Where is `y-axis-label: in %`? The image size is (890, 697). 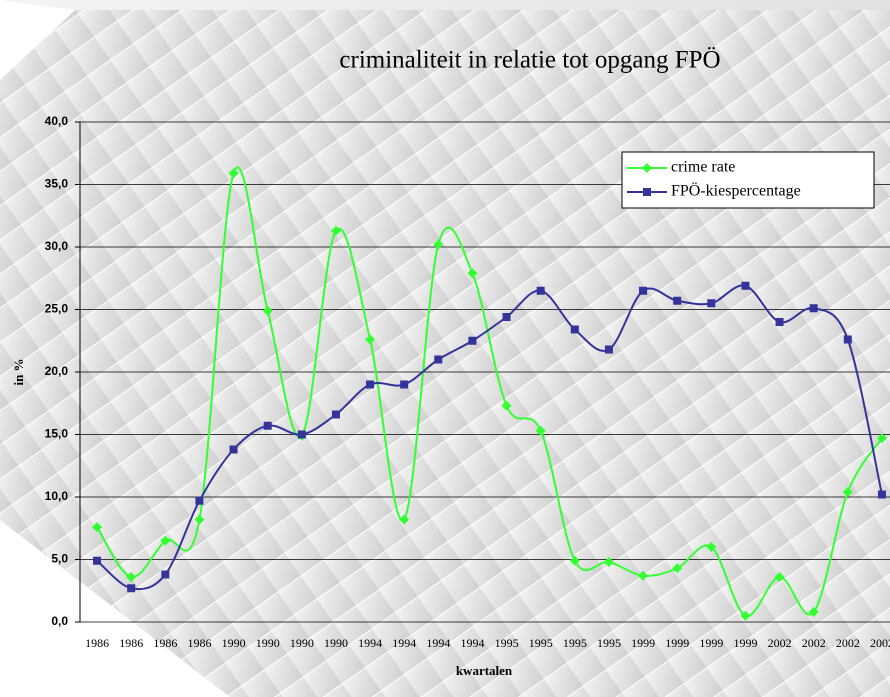
y-axis-label: in % is located at coordinates (18, 371).